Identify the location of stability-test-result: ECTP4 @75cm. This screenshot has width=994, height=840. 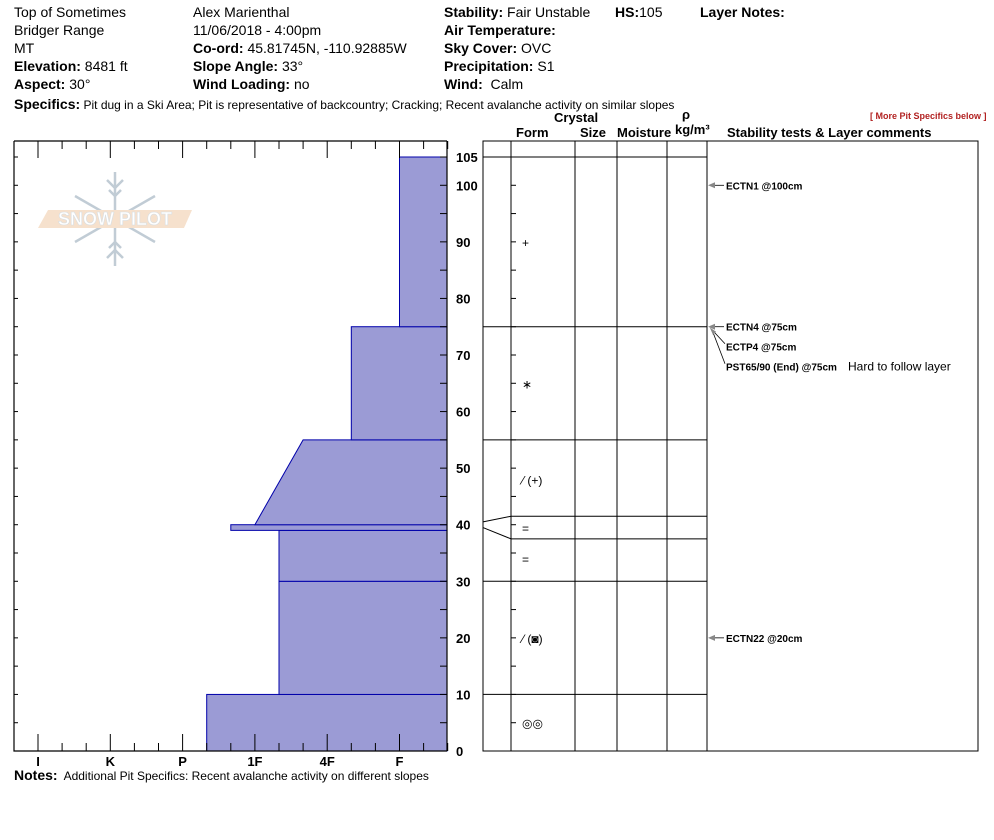
(761, 348).